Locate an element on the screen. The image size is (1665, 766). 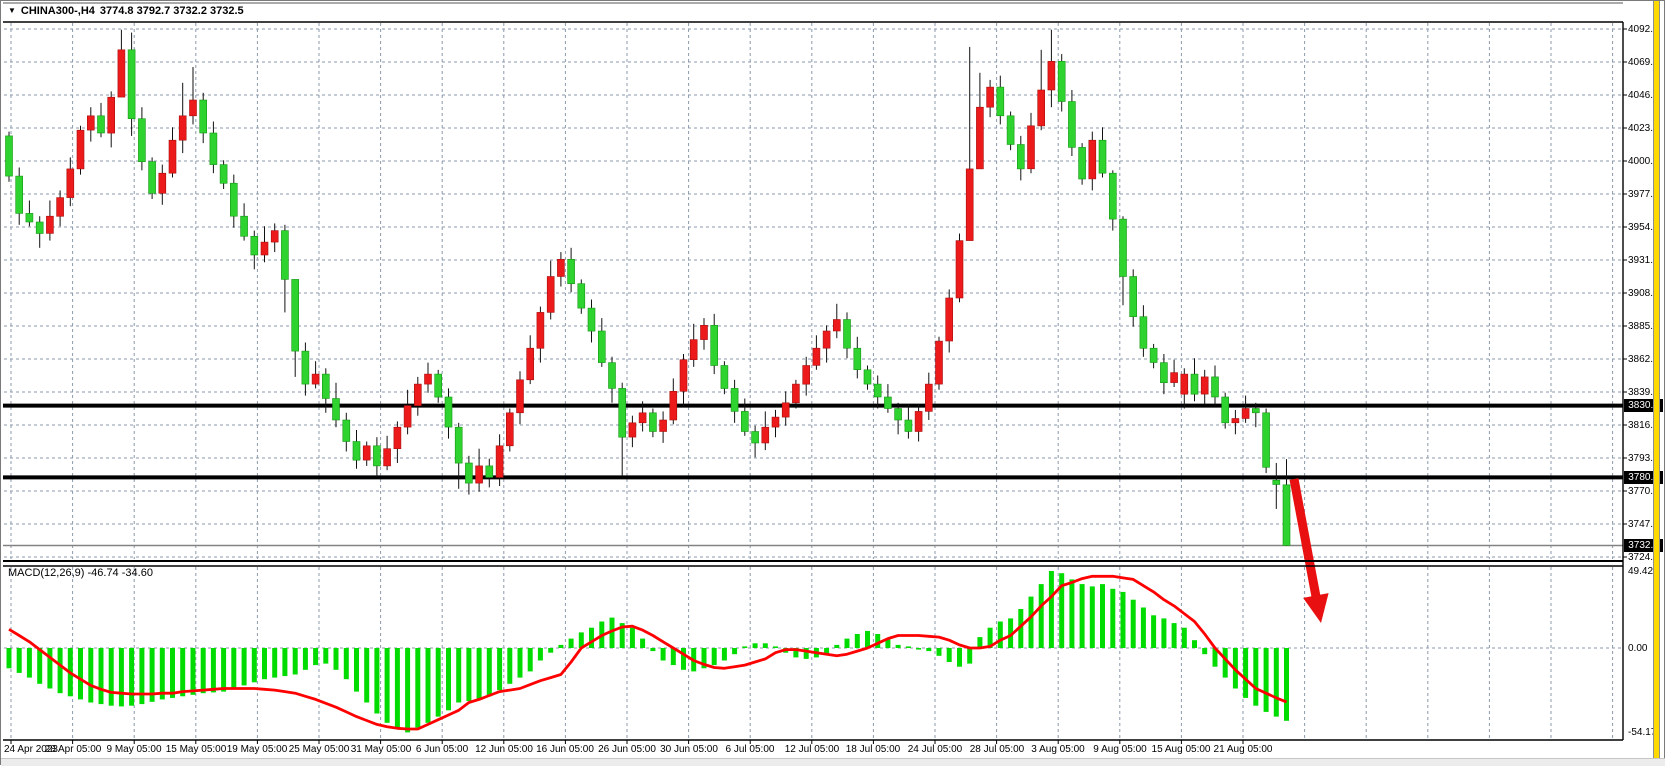
price-tick-label: 4000.5 is located at coordinates (1643, 161).